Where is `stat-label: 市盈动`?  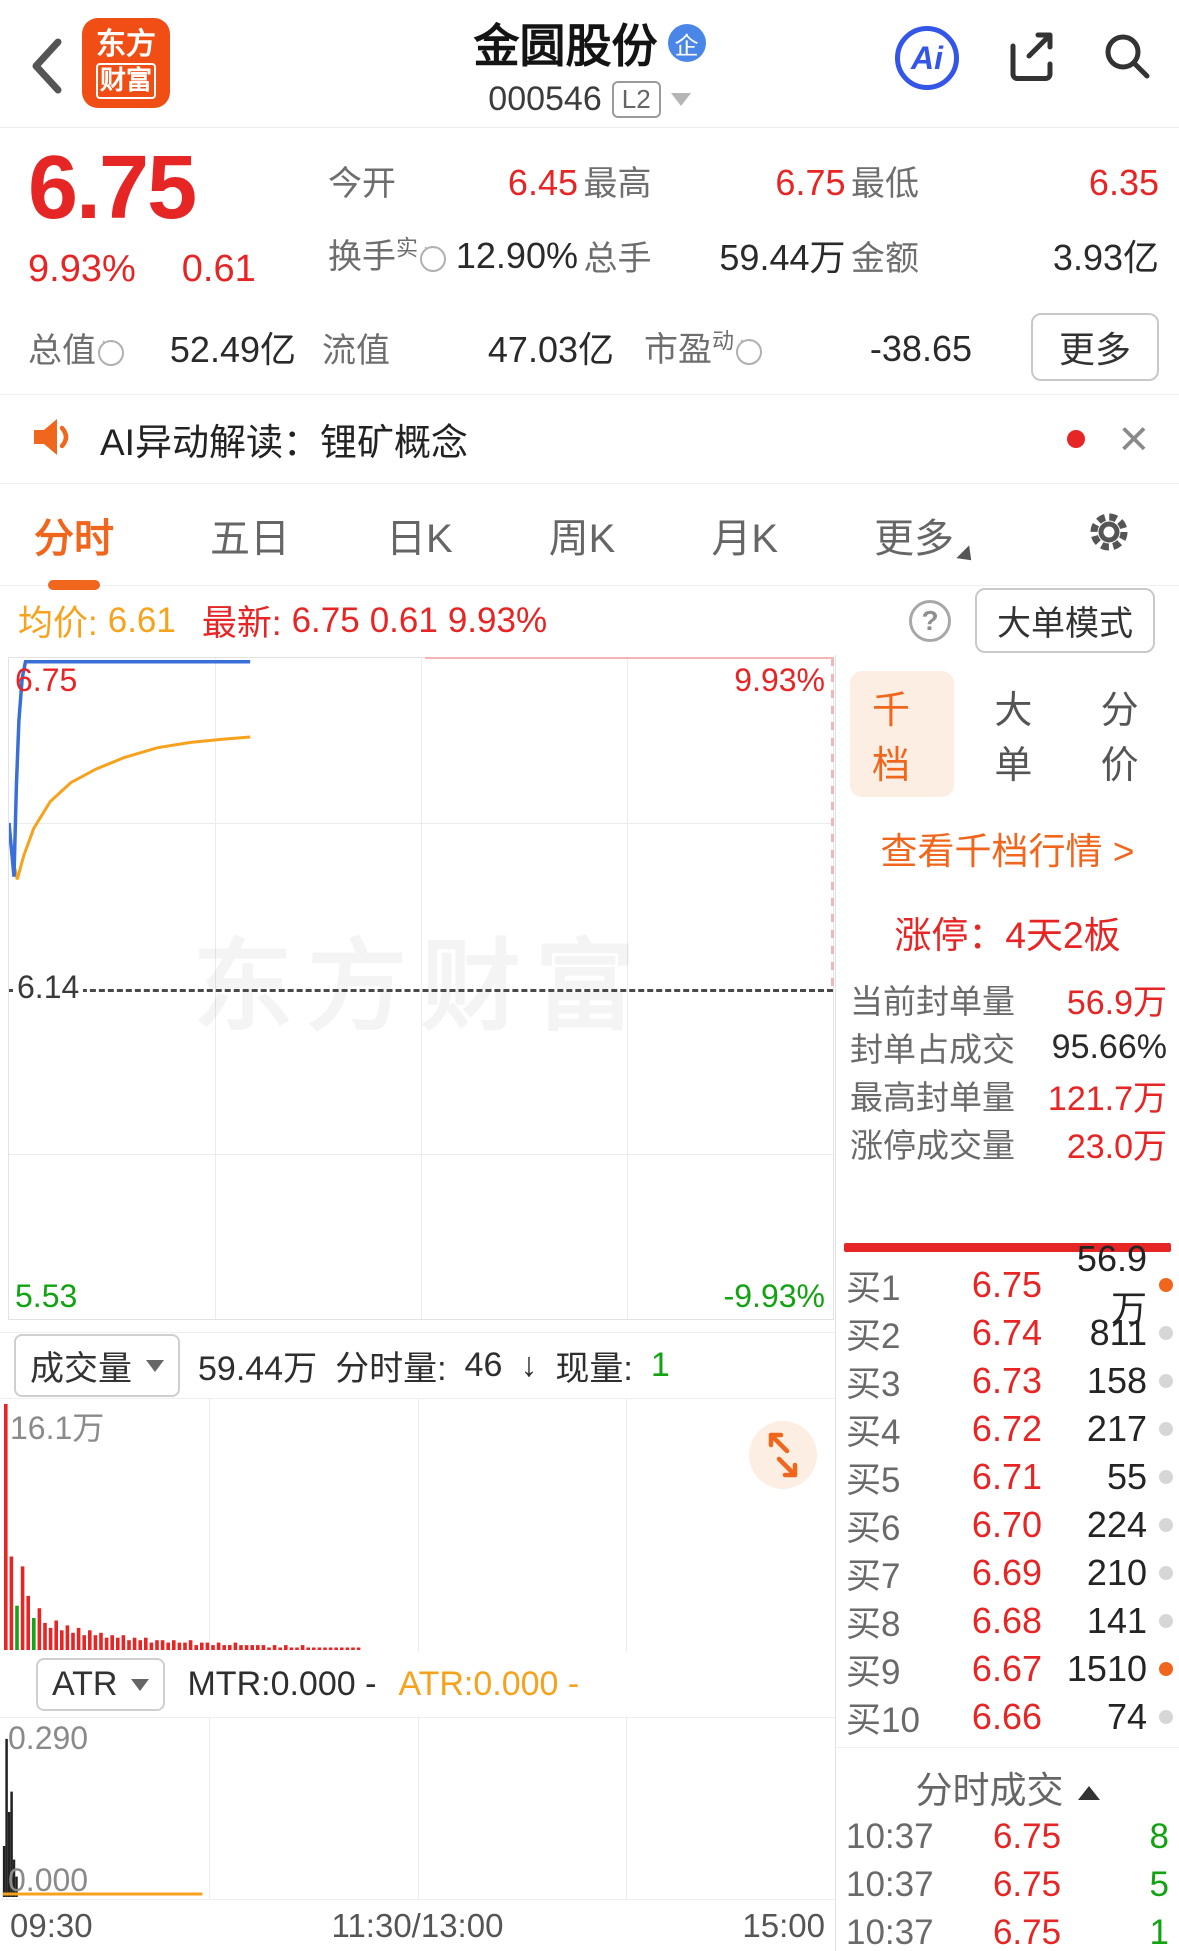
stat-label: 市盈动 is located at coordinates (703, 346).